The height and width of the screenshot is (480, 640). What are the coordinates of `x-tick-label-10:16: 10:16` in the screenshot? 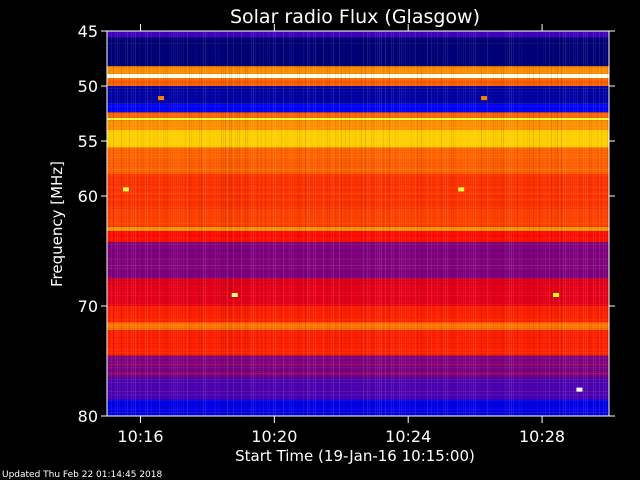 It's located at (140, 436).